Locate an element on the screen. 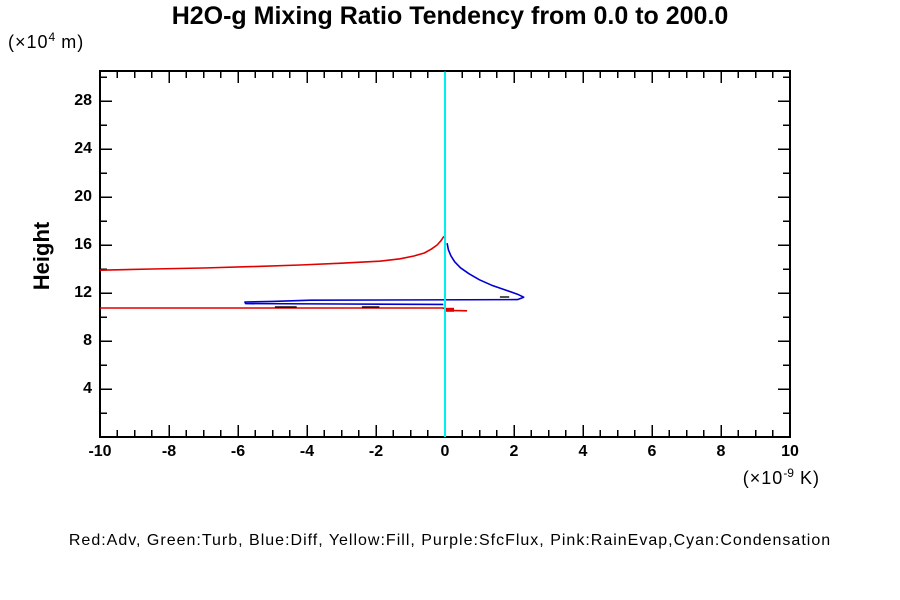  y-tick-label-16: 16 is located at coordinates (83, 244).